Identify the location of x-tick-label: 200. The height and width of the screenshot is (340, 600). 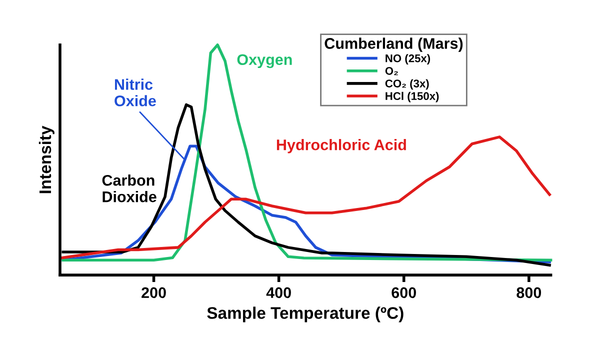
(154, 292).